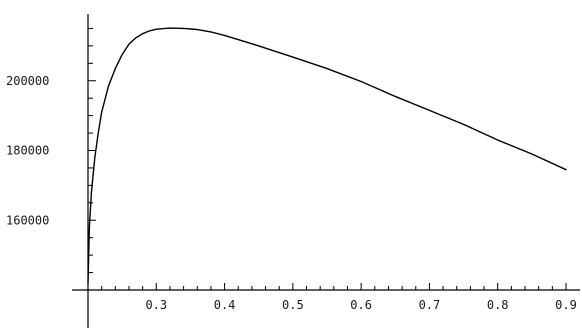  Describe the element at coordinates (225, 305) in the screenshot. I see `x-tick-label: 0.4` at that location.